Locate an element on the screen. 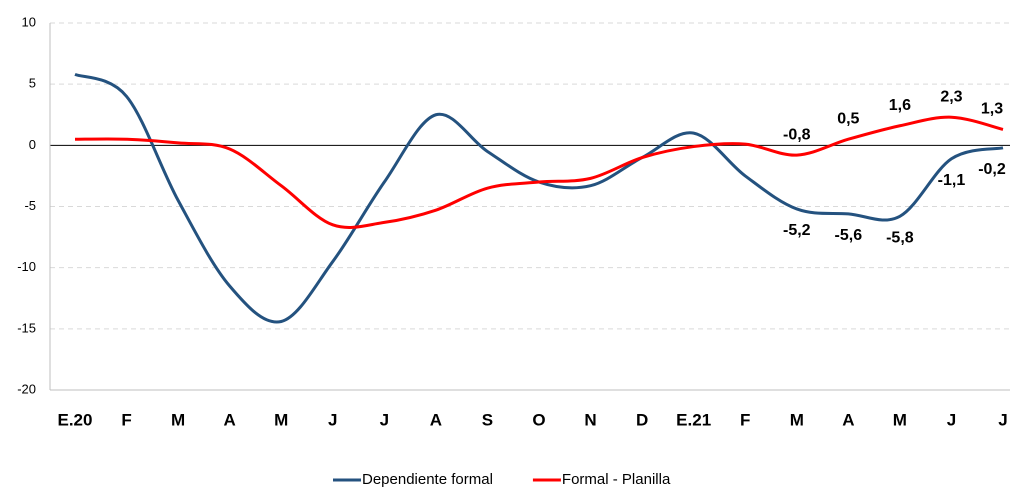  y-tick-label: 0 is located at coordinates (32, 144).